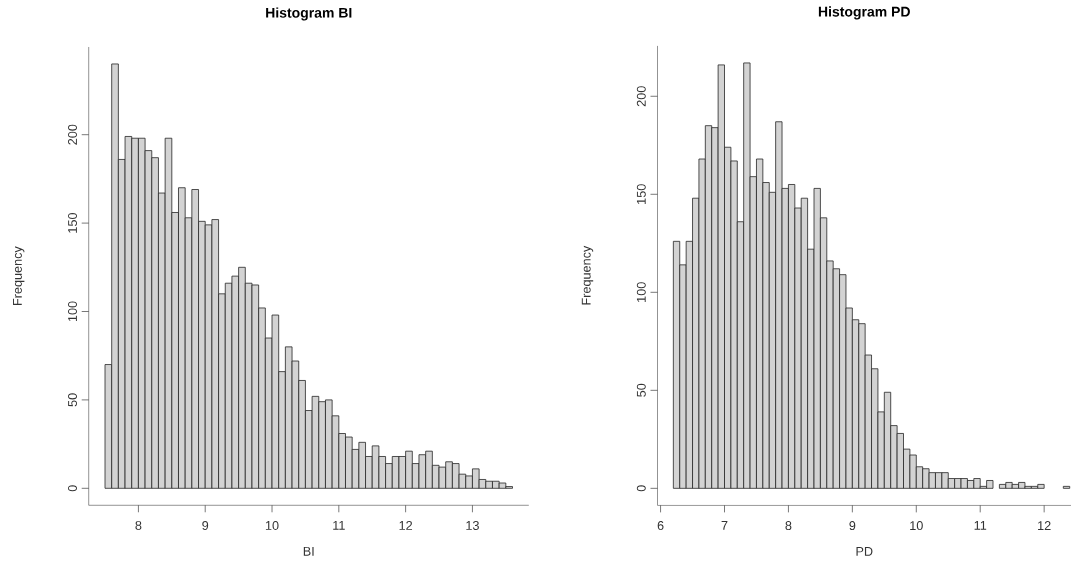 The width and height of the screenshot is (1071, 571). What do you see at coordinates (724, 525) in the screenshot?
I see `x-tick-label: 7` at bounding box center [724, 525].